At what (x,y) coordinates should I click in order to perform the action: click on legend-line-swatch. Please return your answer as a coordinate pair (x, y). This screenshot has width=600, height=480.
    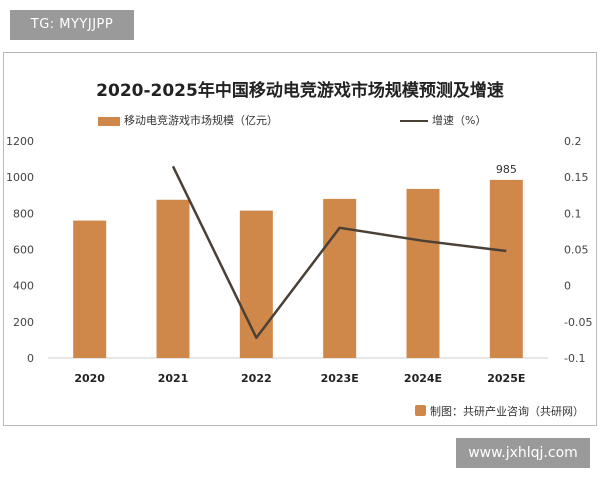
    Looking at the image, I should click on (414, 121).